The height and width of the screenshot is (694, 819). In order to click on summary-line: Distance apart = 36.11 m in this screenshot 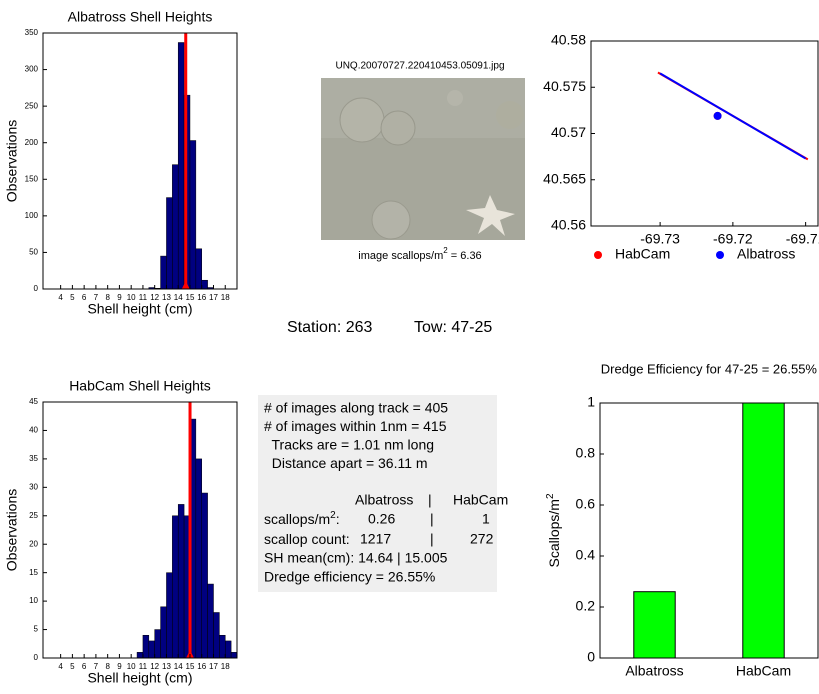, I will do `click(346, 463)`.